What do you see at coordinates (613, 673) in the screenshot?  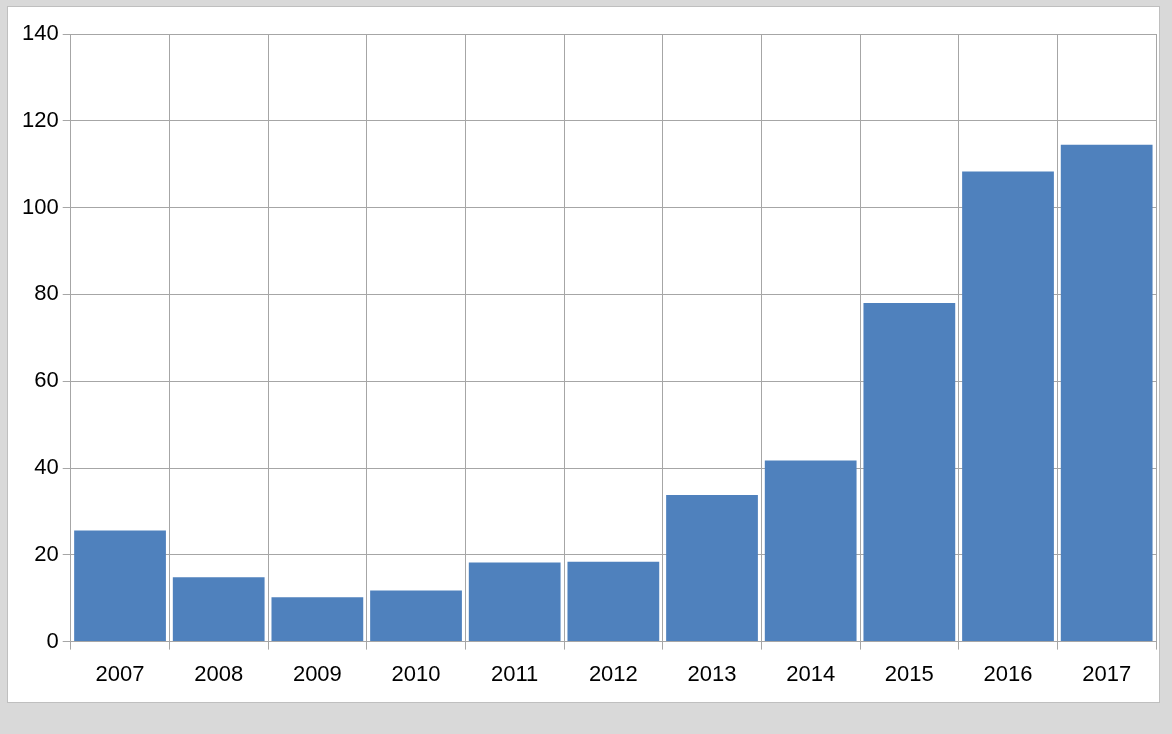 I see `x-tick-label: 2012` at bounding box center [613, 673].